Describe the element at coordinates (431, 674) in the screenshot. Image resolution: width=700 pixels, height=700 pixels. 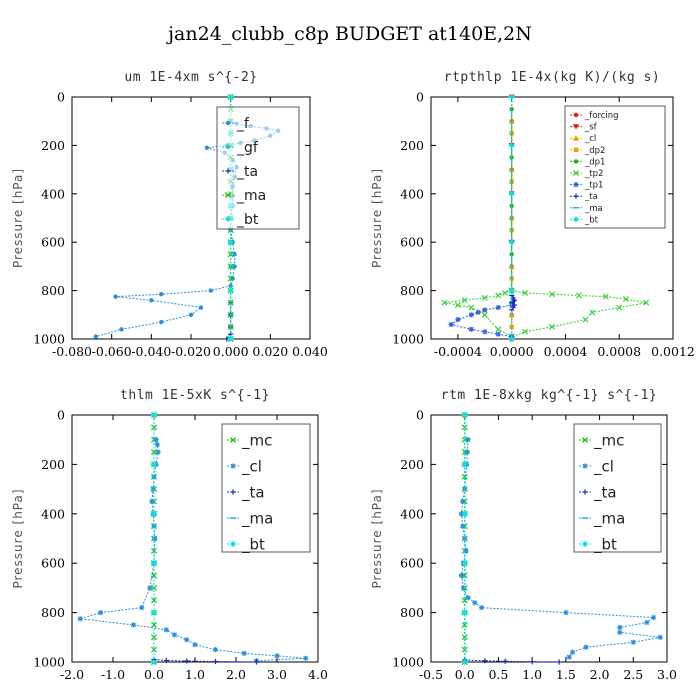
I see `x-tick-label: -0.5` at that location.